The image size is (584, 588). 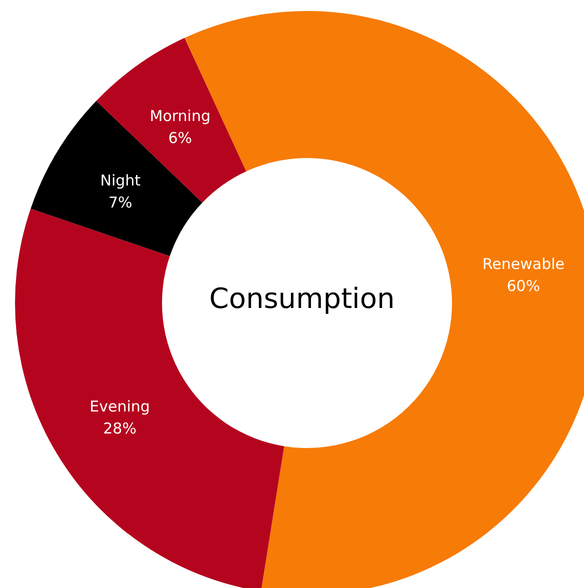 What do you see at coordinates (523, 264) in the screenshot?
I see `slice-label: Renewable` at bounding box center [523, 264].